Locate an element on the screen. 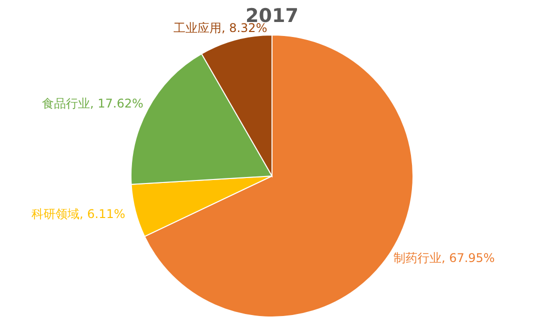  slice-label: 科研领域, 6.11% is located at coordinates (79, 214).